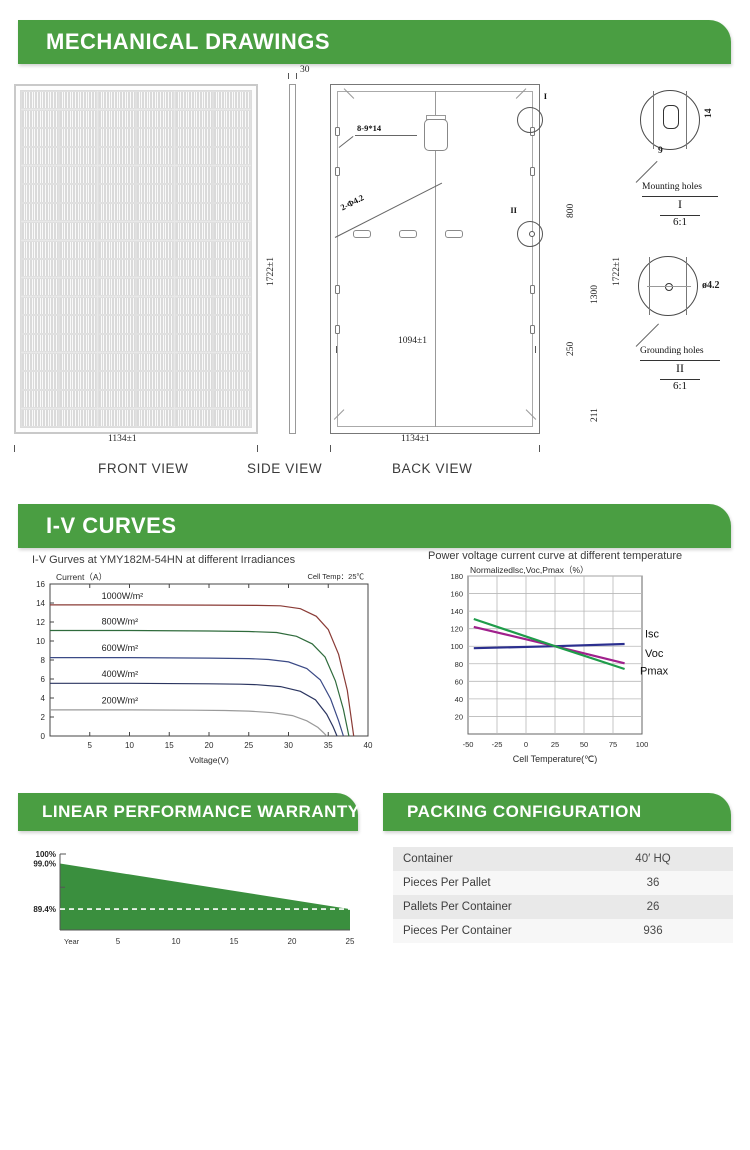  I want to click on front-height-dim-line, so click(0, 241).